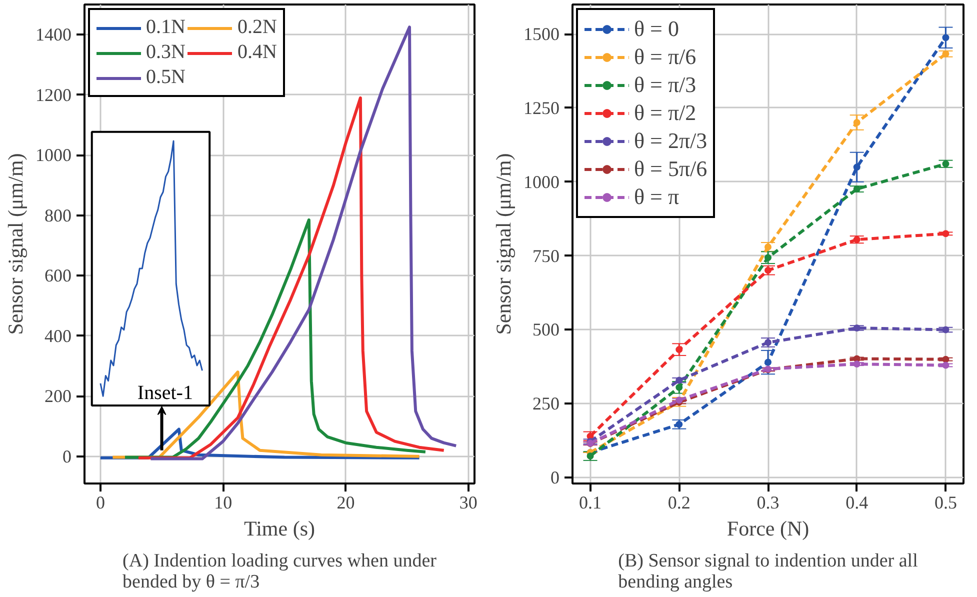 Image resolution: width=977 pixels, height=597 pixels. Describe the element at coordinates (166, 27) in the screenshot. I see `legend-label: 0.1N` at that location.